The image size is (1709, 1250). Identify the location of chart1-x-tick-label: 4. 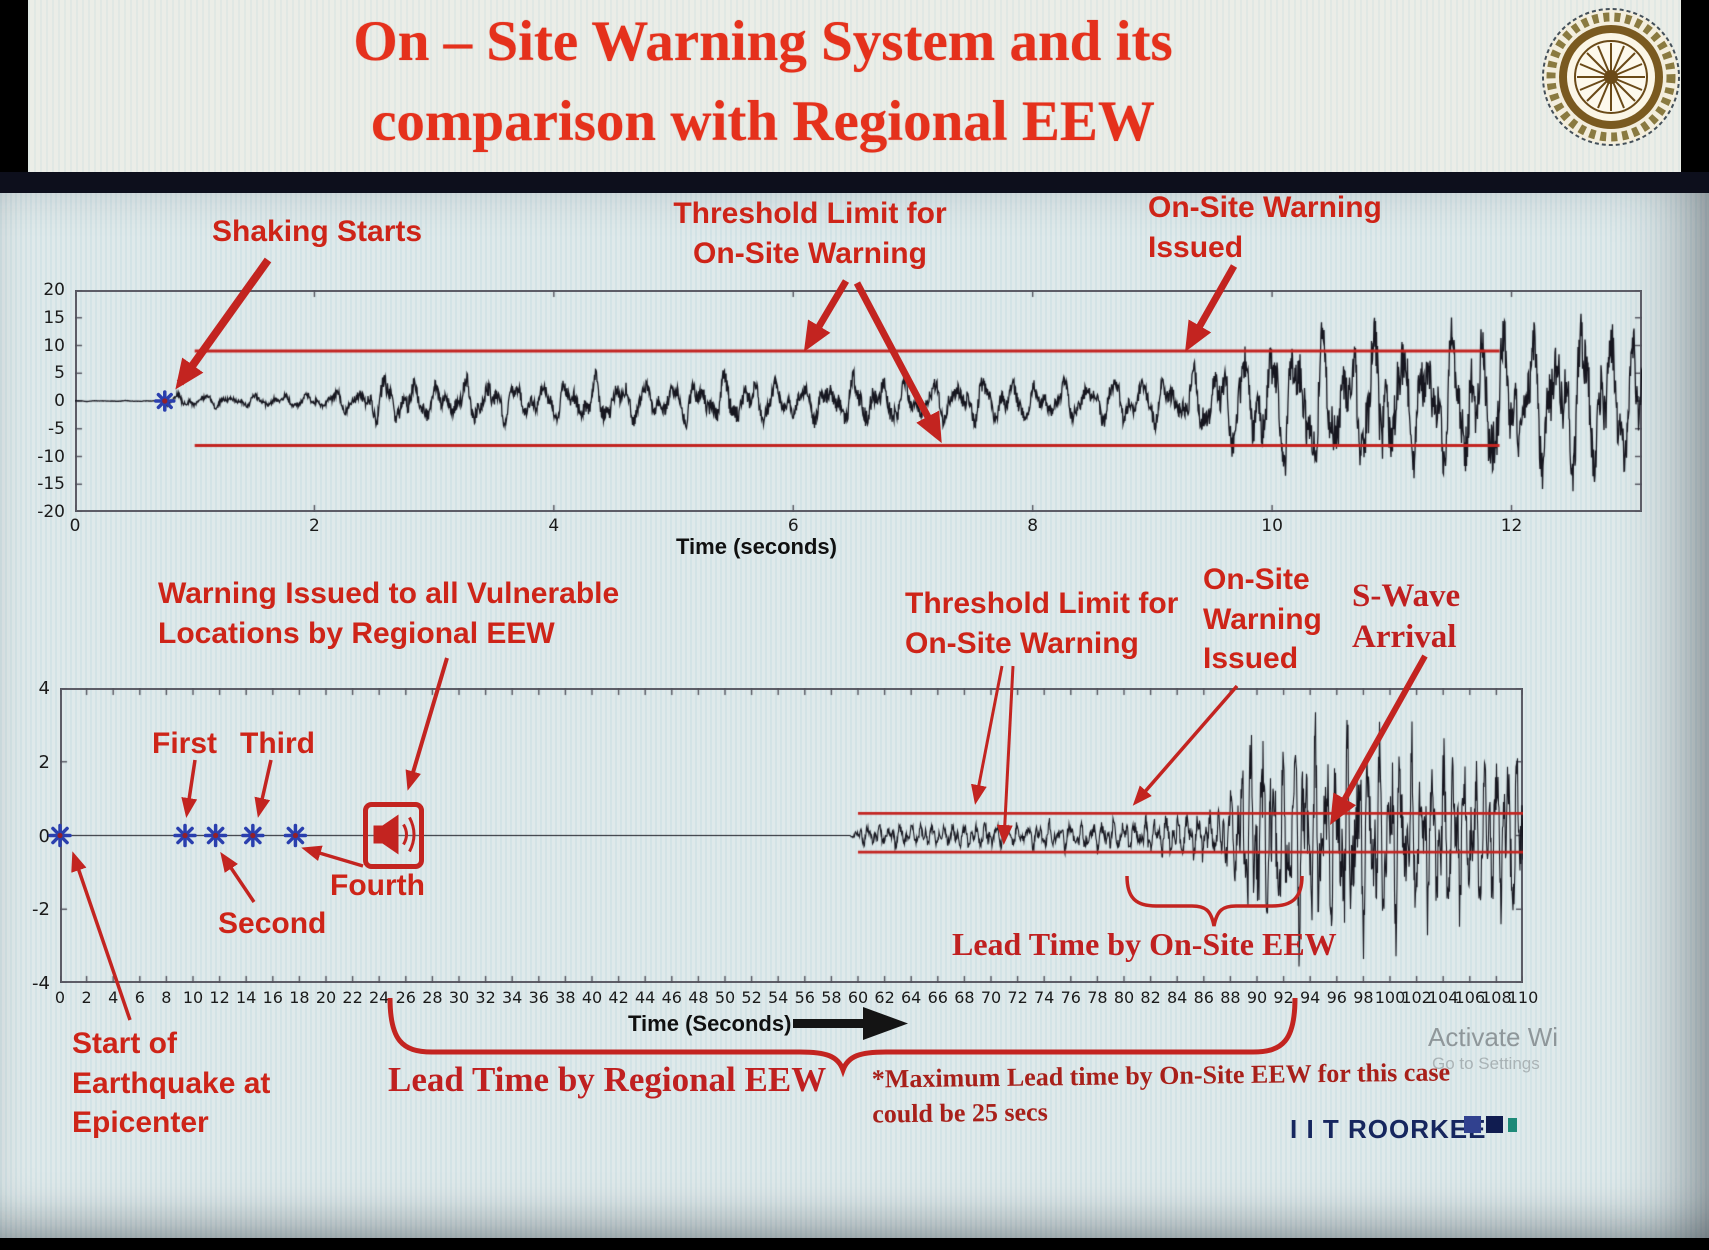
(554, 526).